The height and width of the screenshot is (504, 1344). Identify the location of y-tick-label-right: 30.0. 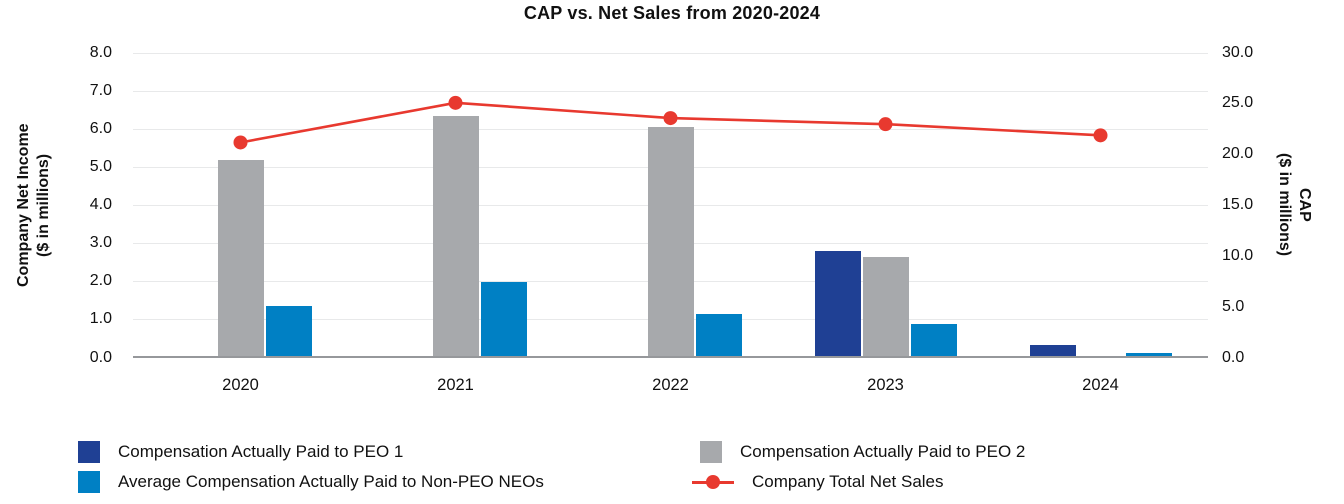
(1238, 52).